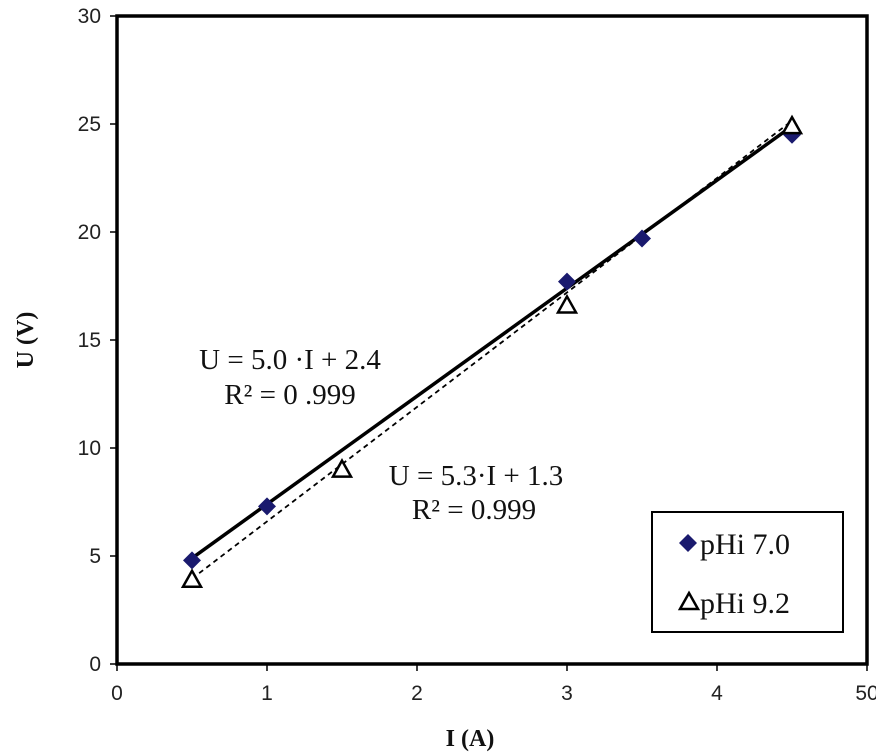  What do you see at coordinates (688, 543) in the screenshot?
I see `legend-diamond-marker` at bounding box center [688, 543].